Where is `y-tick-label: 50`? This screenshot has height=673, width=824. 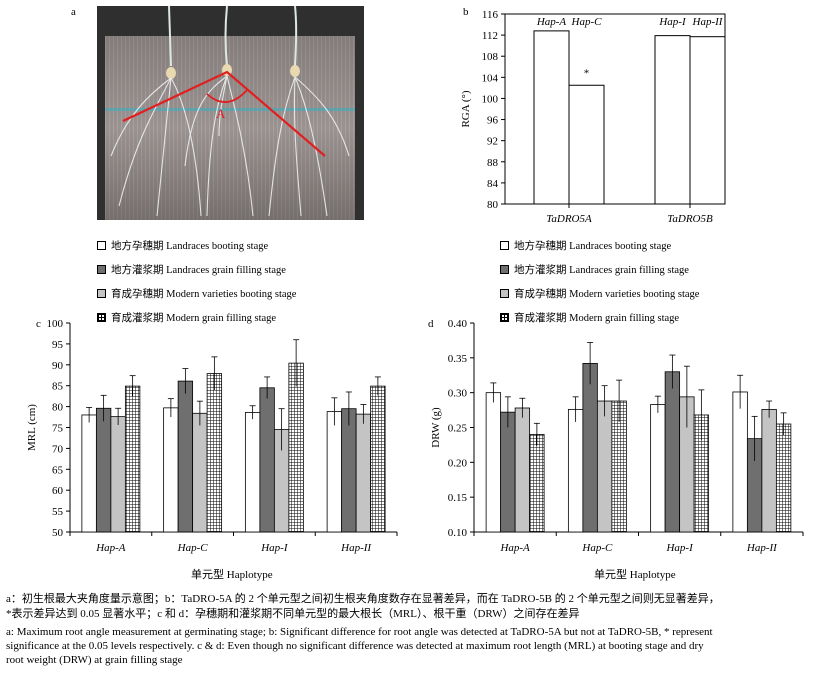 y-tick-label: 50 is located at coordinates (58, 533).